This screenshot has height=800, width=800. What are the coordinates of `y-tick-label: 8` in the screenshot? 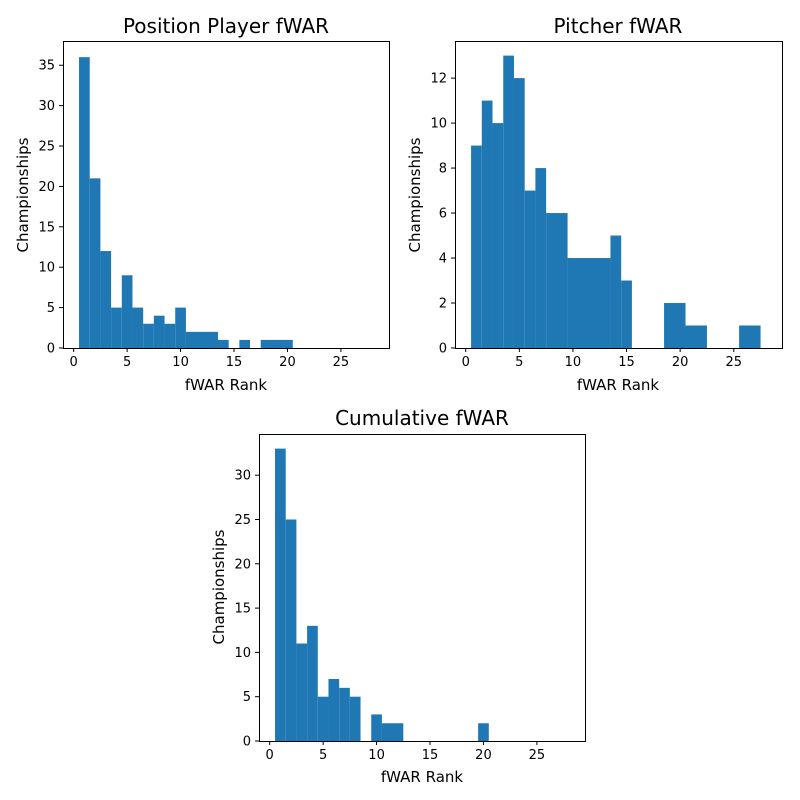 It's located at (443, 169).